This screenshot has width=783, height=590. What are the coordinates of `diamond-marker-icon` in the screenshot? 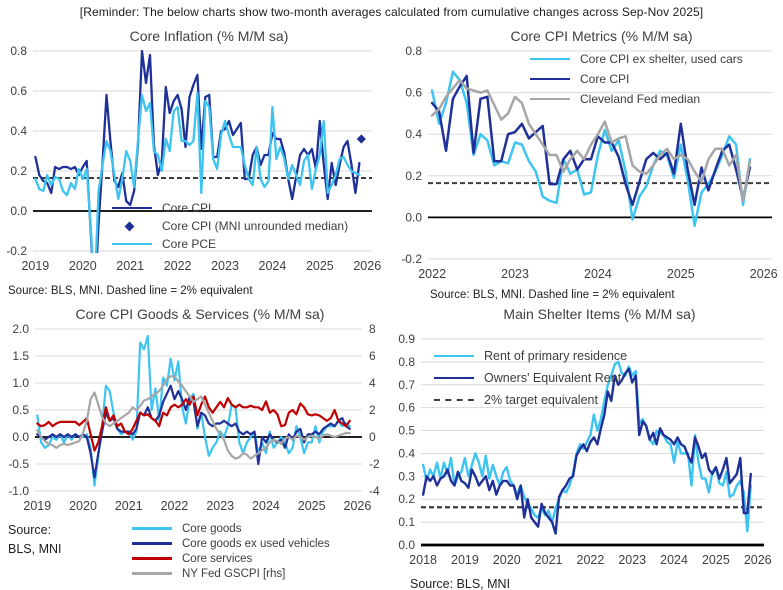 It's located at (129, 226).